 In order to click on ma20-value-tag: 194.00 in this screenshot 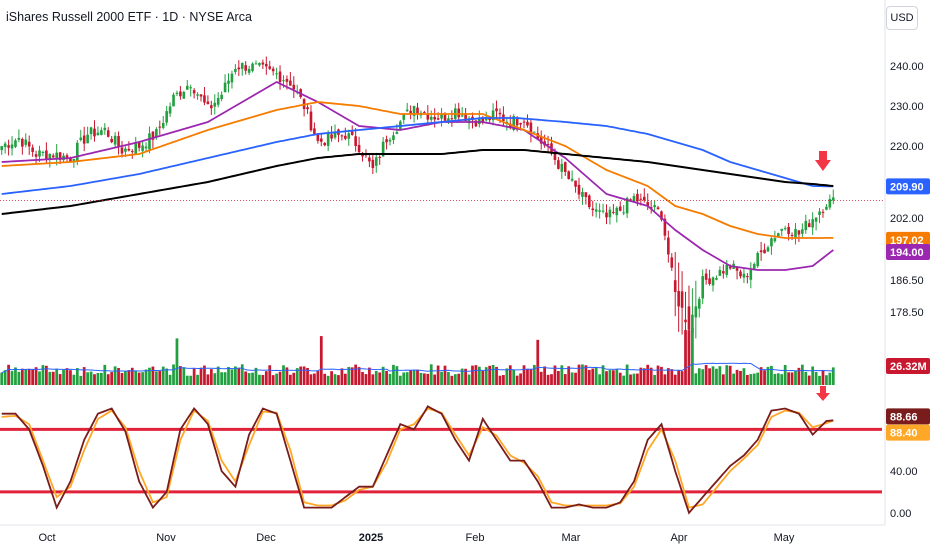, I will do `click(908, 252)`.